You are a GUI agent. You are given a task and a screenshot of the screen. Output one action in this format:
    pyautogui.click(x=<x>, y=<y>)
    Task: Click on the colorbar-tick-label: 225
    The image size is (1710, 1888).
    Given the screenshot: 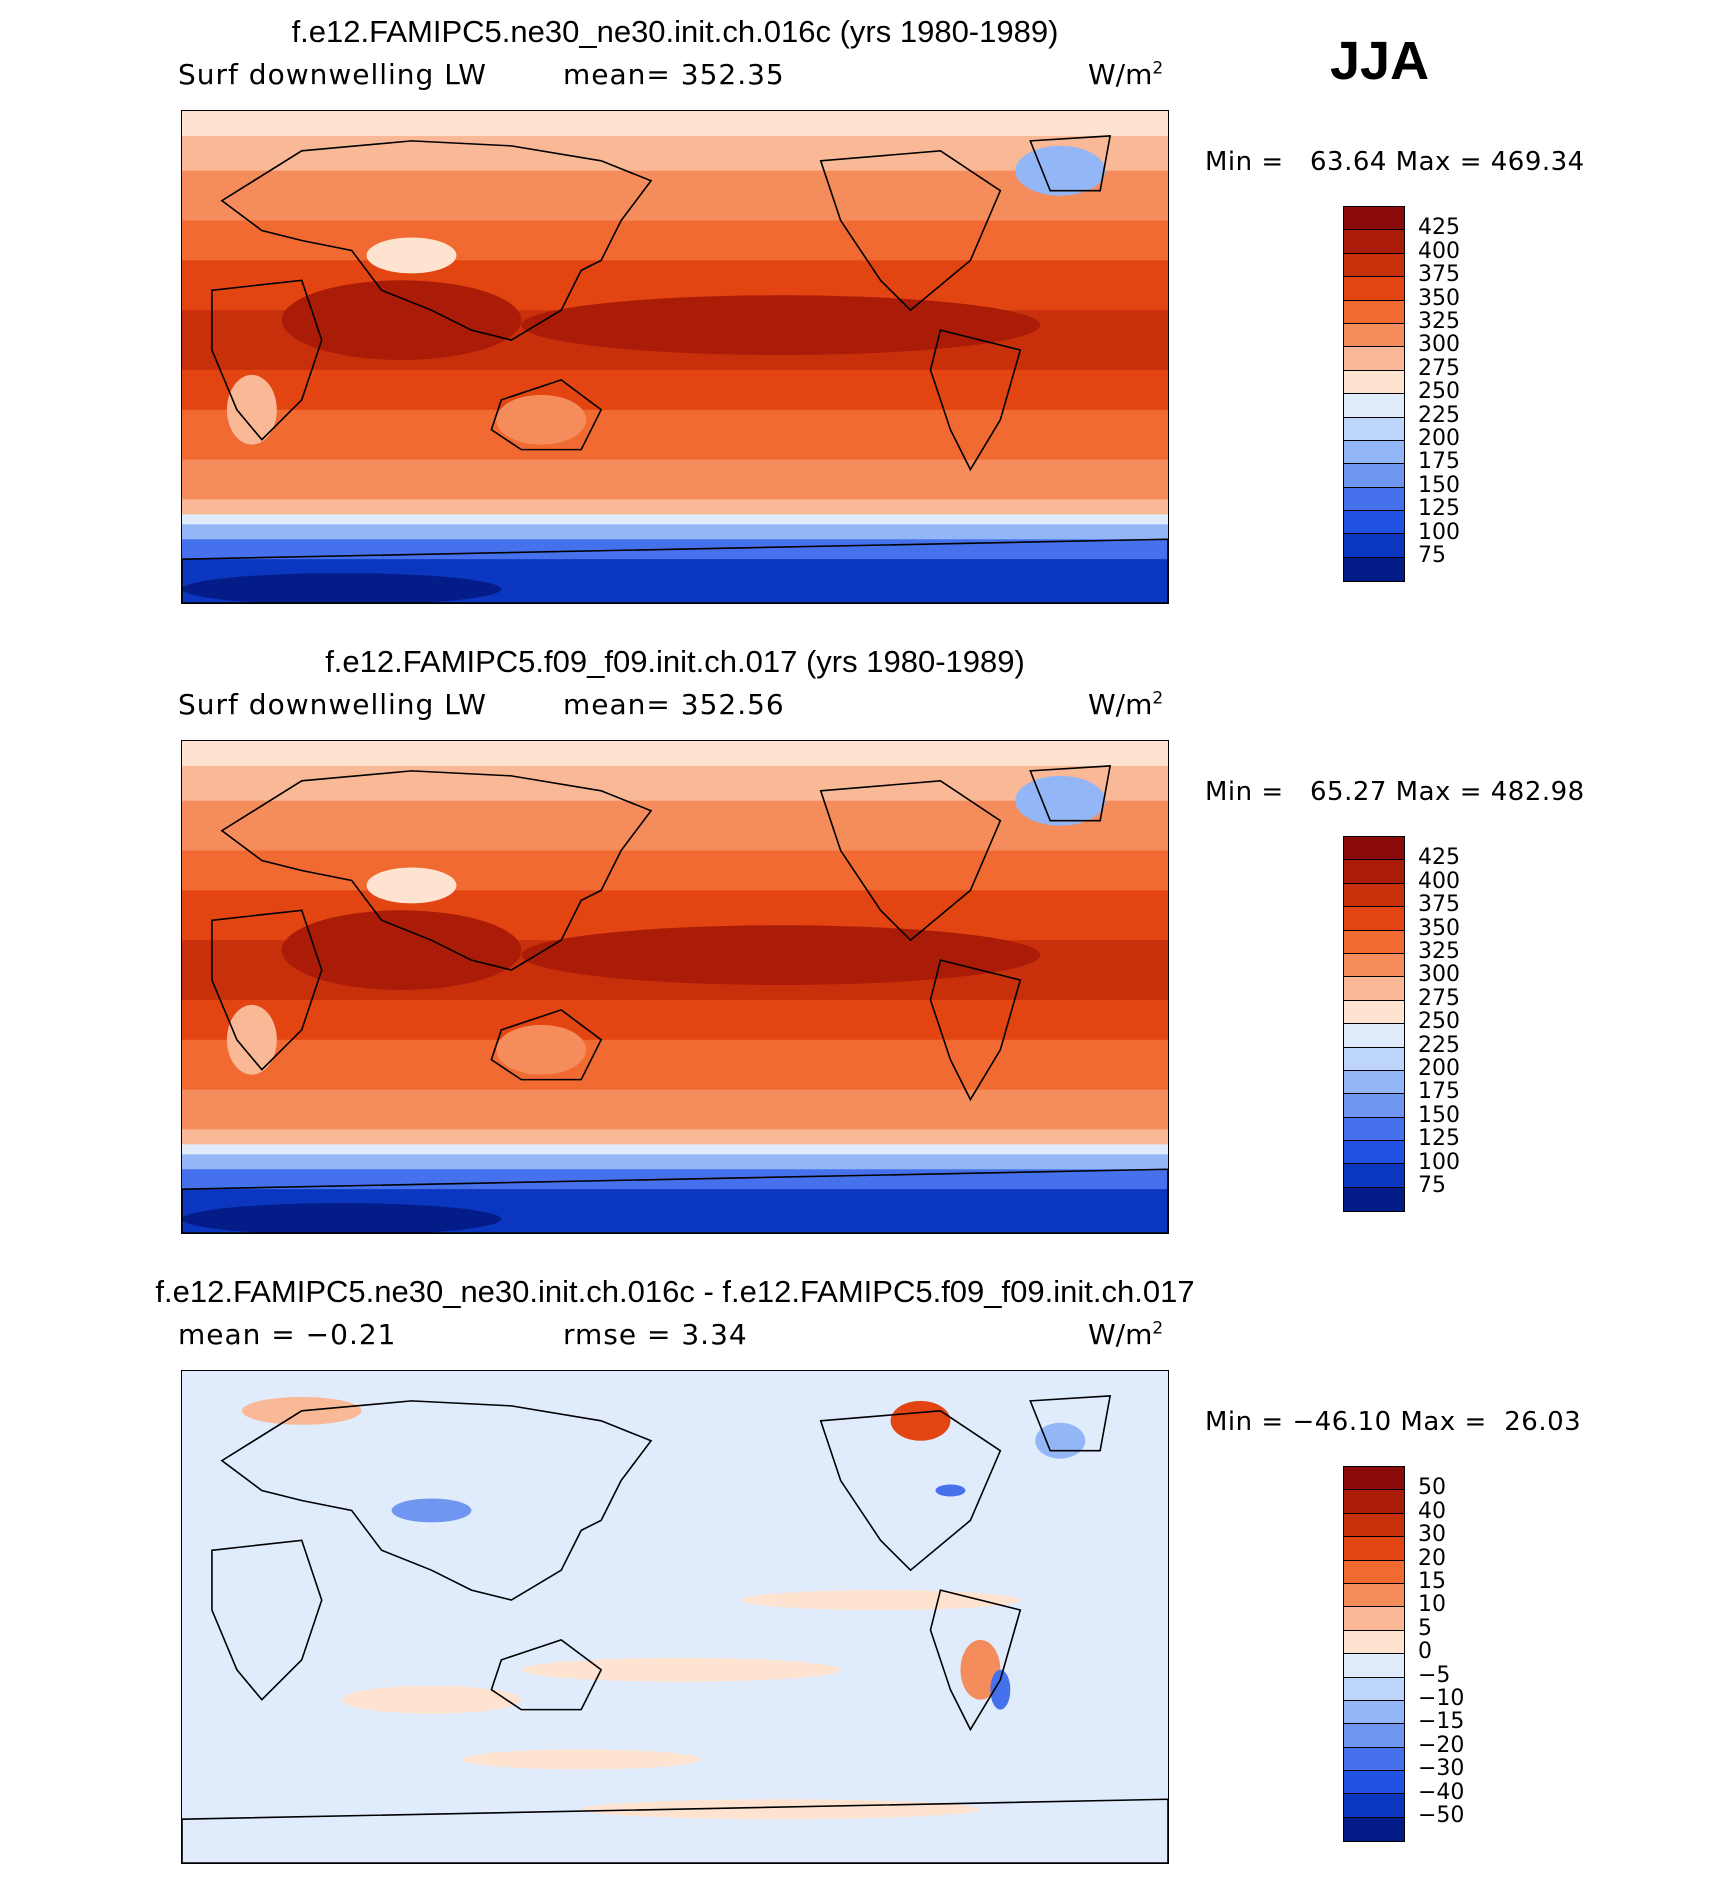 What is the action you would take?
    pyautogui.click(x=1439, y=415)
    